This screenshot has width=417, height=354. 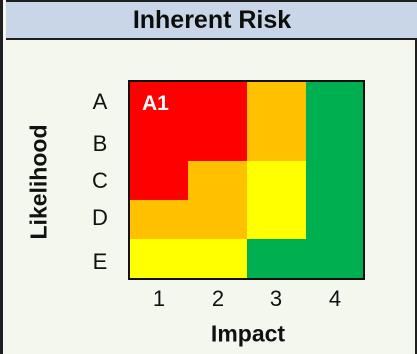 I want to click on y-tick-a: A, so click(x=100, y=101).